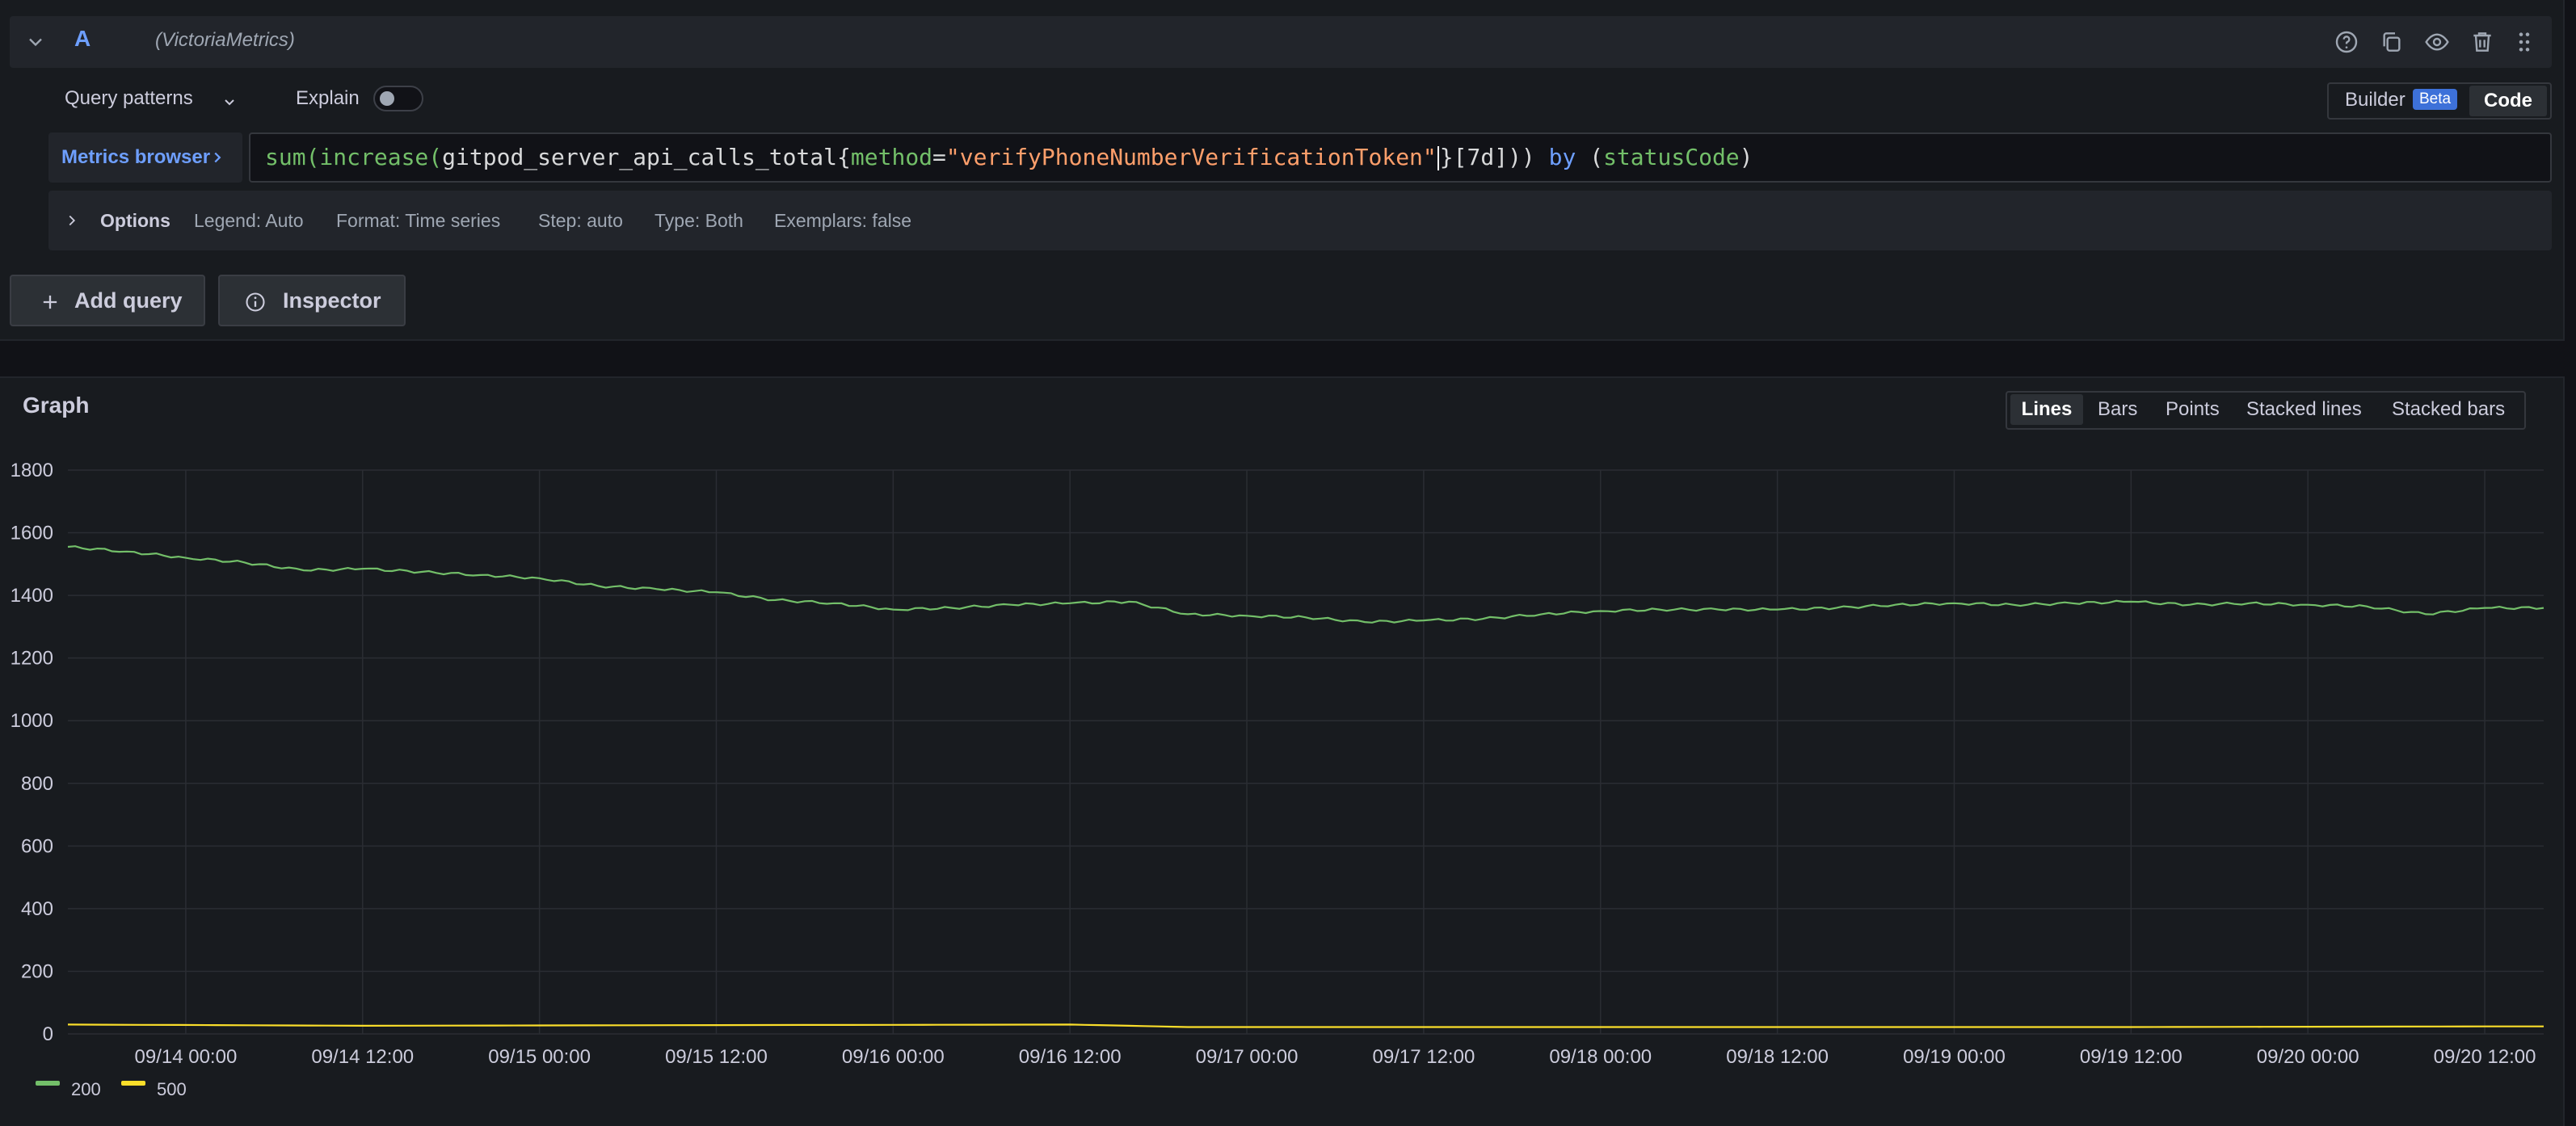 This screenshot has height=1126, width=2576. Describe the element at coordinates (2308, 1057) in the screenshot. I see `x-tick-label: 09/20 00:00` at that location.